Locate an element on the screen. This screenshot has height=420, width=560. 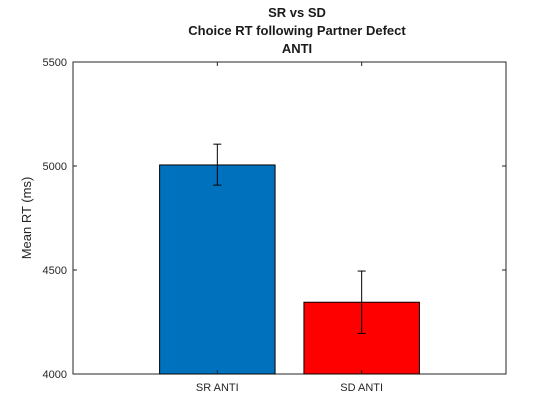
x-tick-label: SD ANTI is located at coordinates (361, 388).